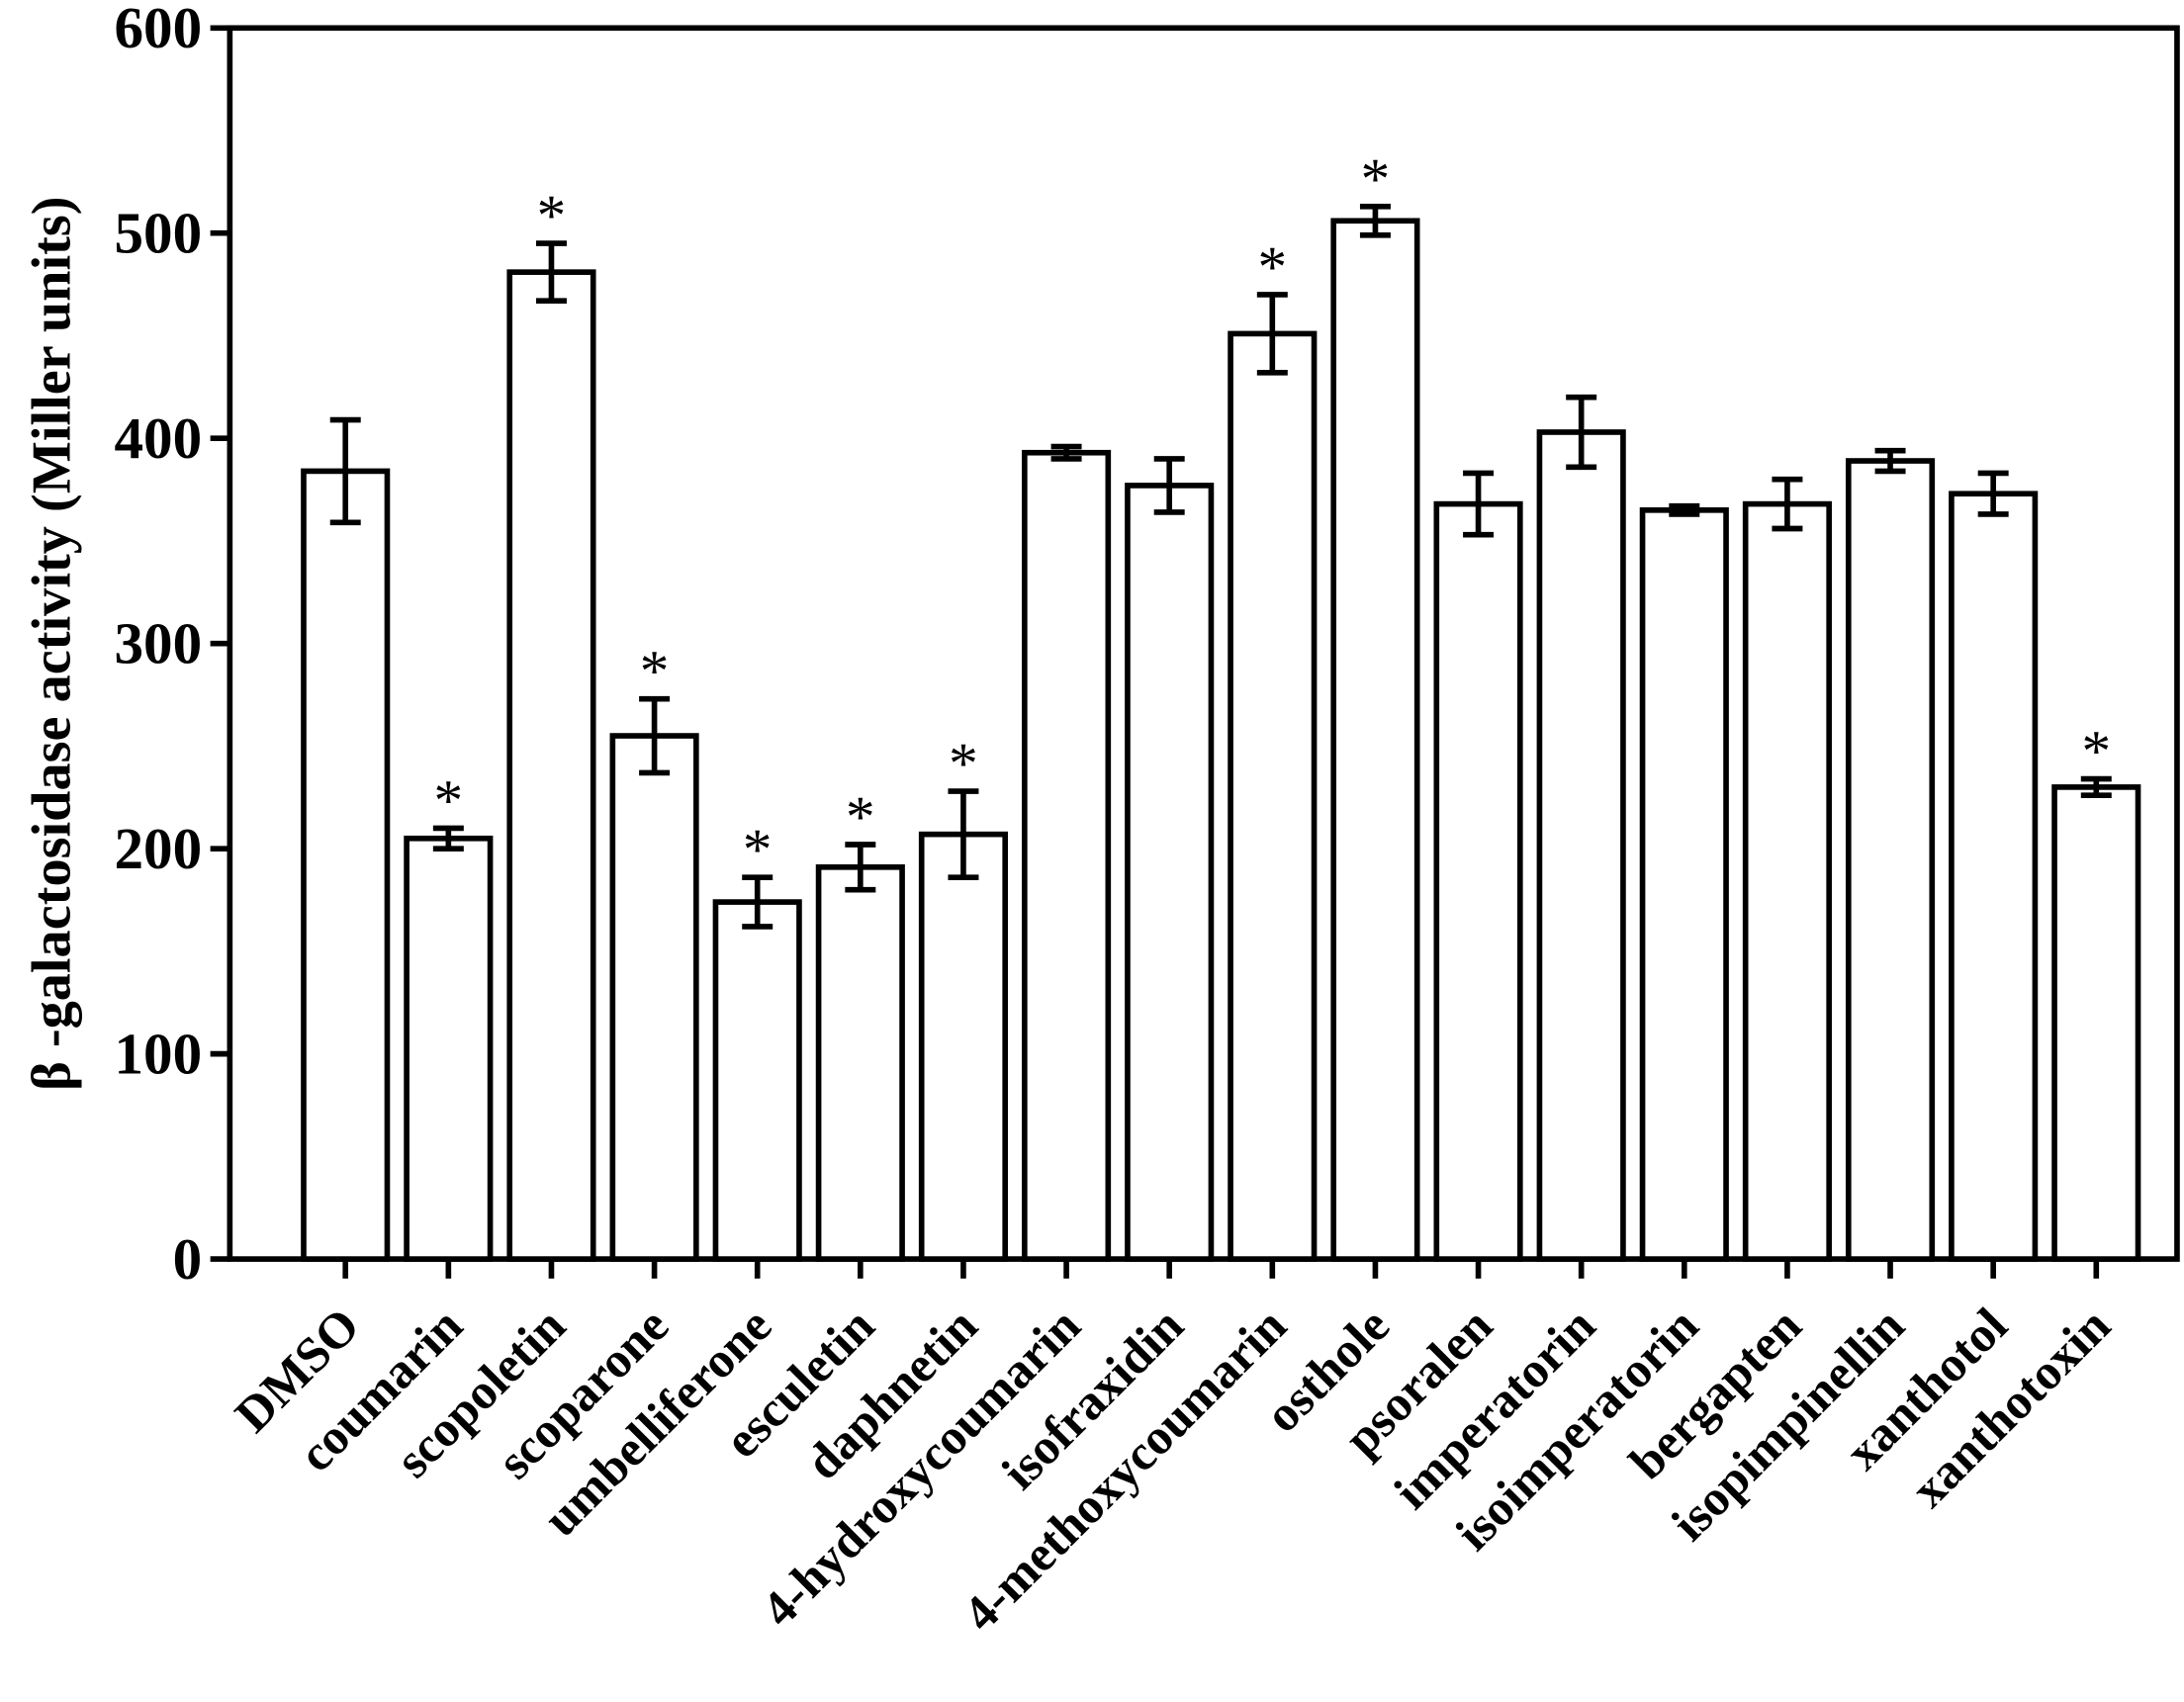  What do you see at coordinates (188, 1259) in the screenshot?
I see `y-tick-label: 0` at bounding box center [188, 1259].